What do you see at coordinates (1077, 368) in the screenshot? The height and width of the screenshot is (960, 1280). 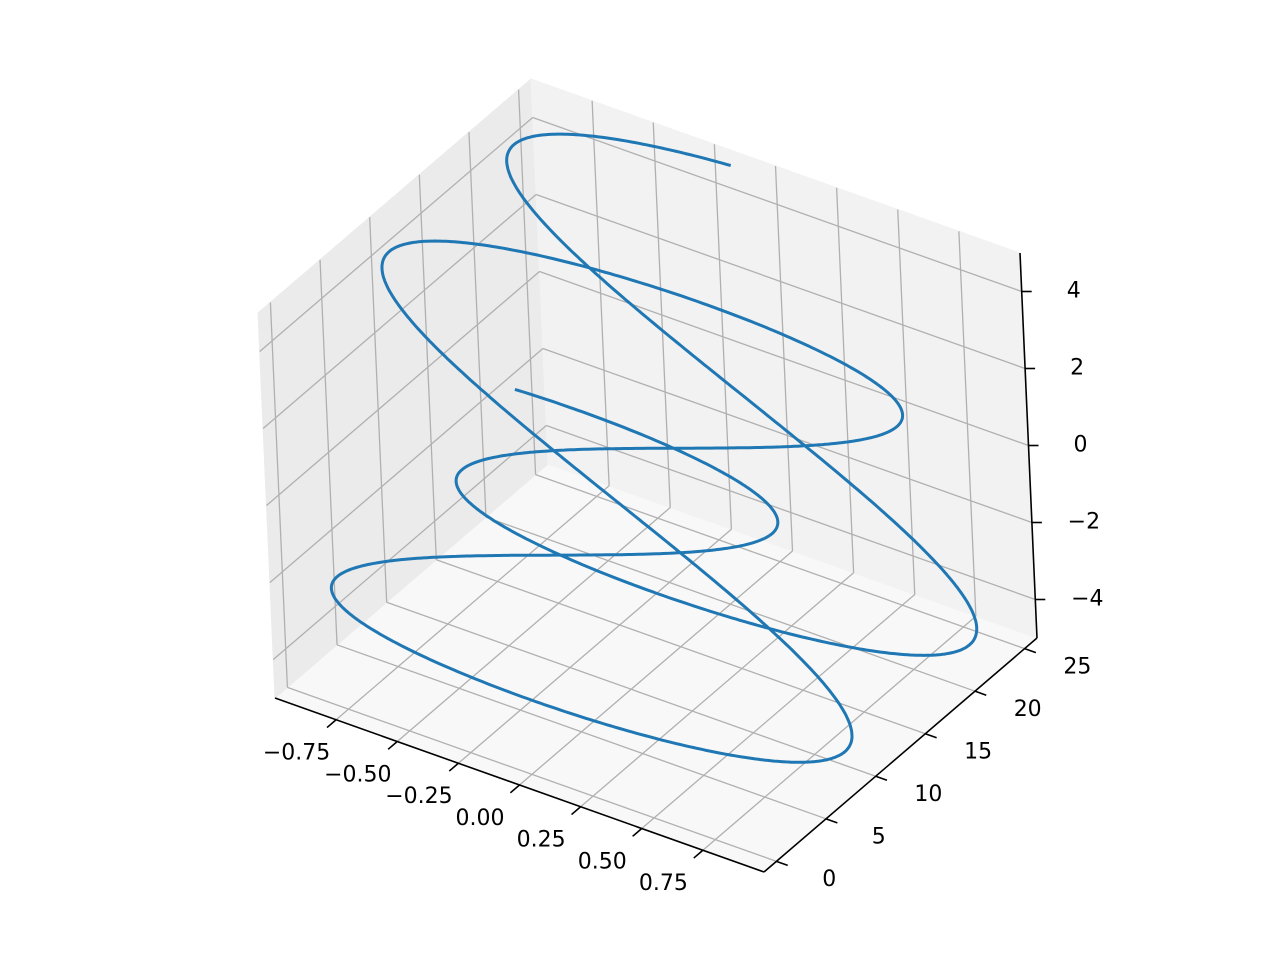 I see `tick-label: 2` at bounding box center [1077, 368].